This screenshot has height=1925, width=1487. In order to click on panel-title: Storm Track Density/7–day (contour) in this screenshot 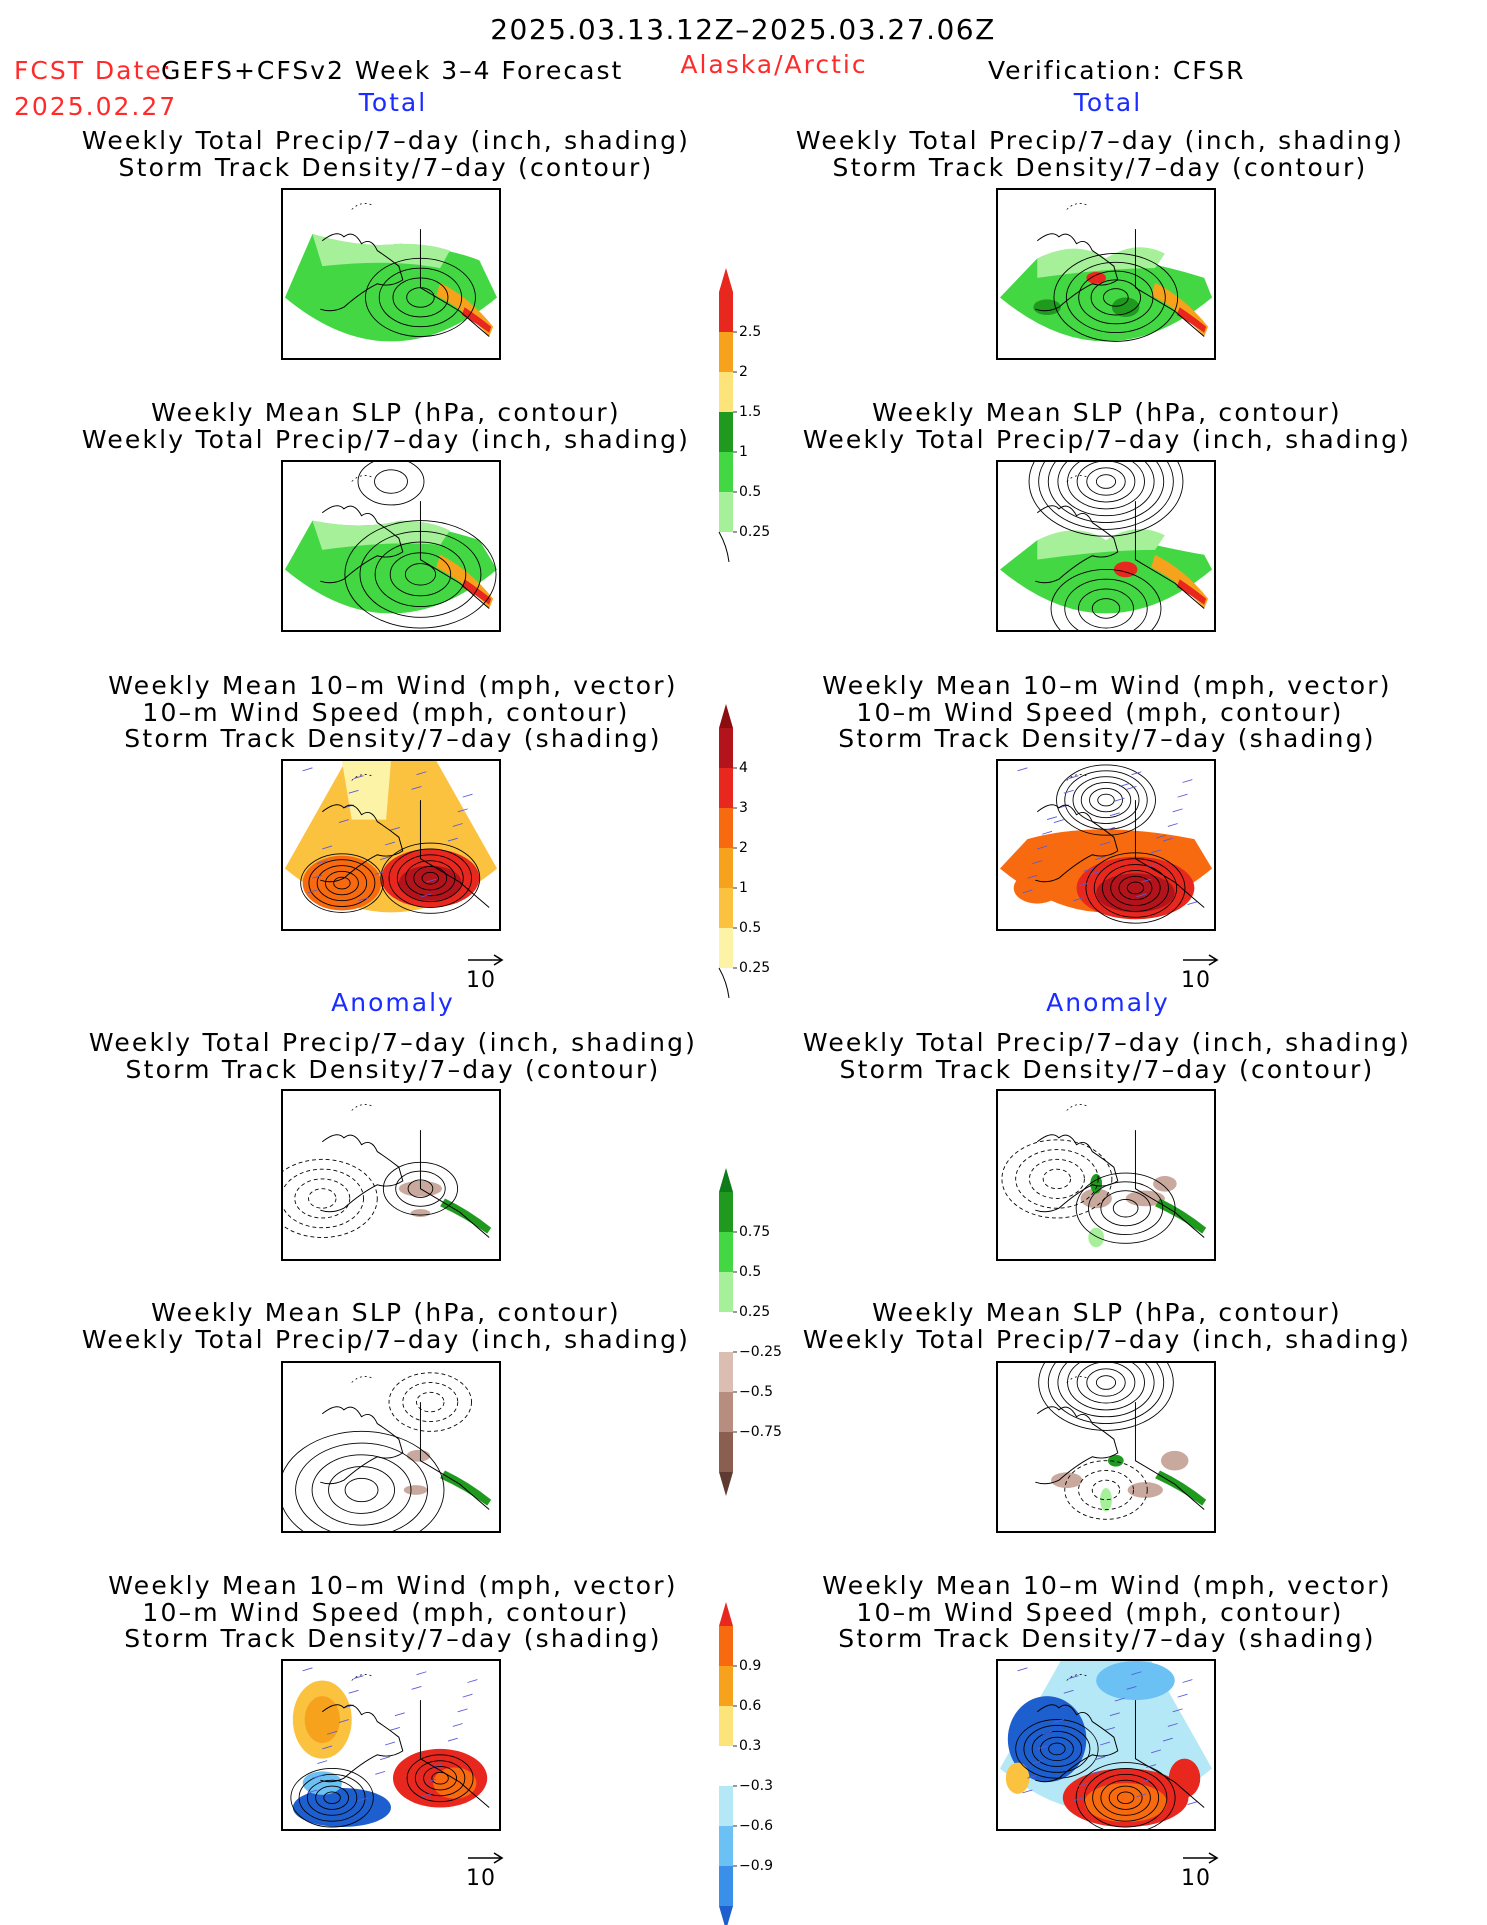, I will do `click(1107, 1069)`.